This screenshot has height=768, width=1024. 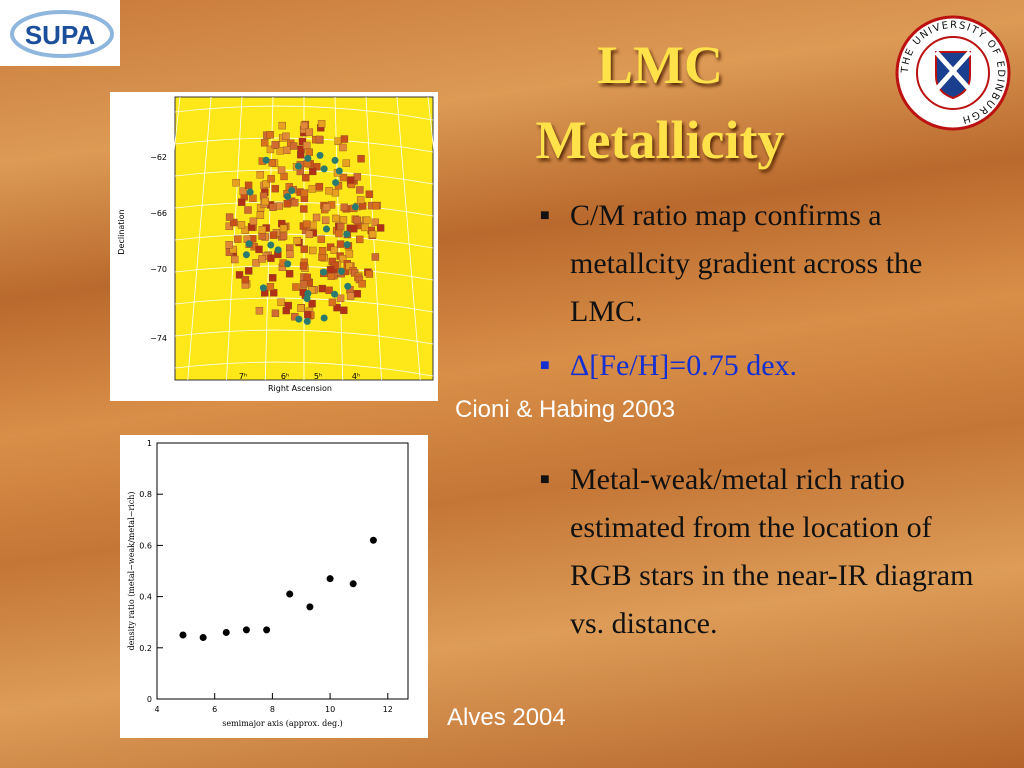 I want to click on y-tick-label: 0.4, so click(x=145, y=597).